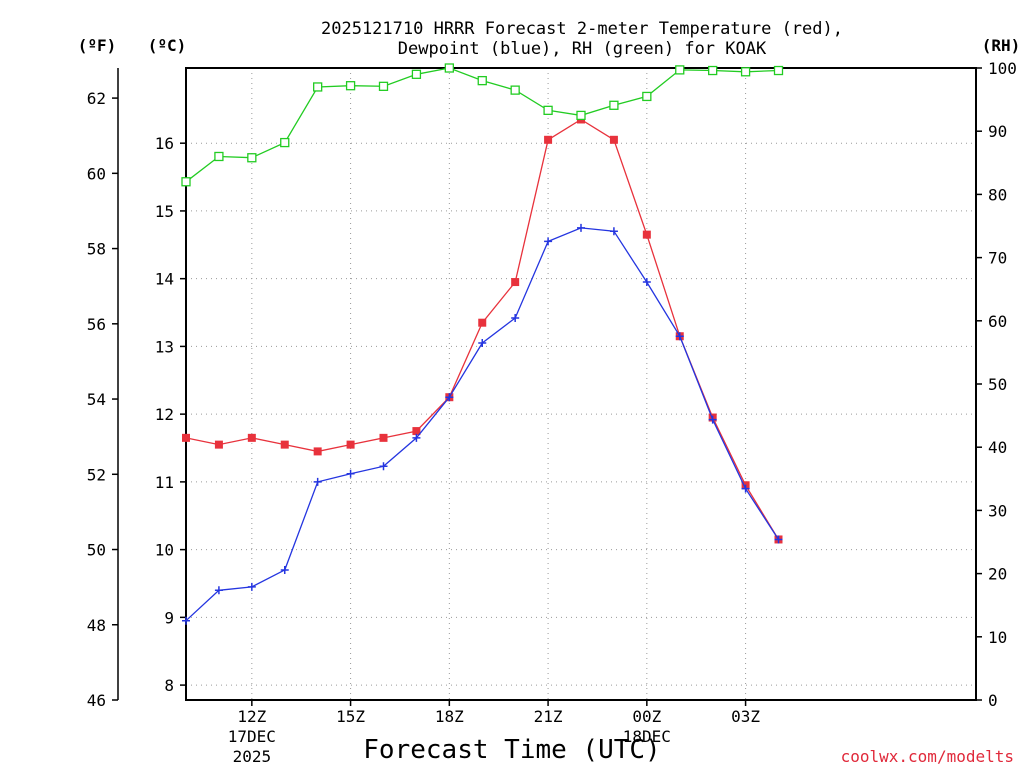 Image resolution: width=1024 pixels, height=768 pixels. What do you see at coordinates (96, 249) in the screenshot?
I see `fahrenheit-tick-label: 58` at bounding box center [96, 249].